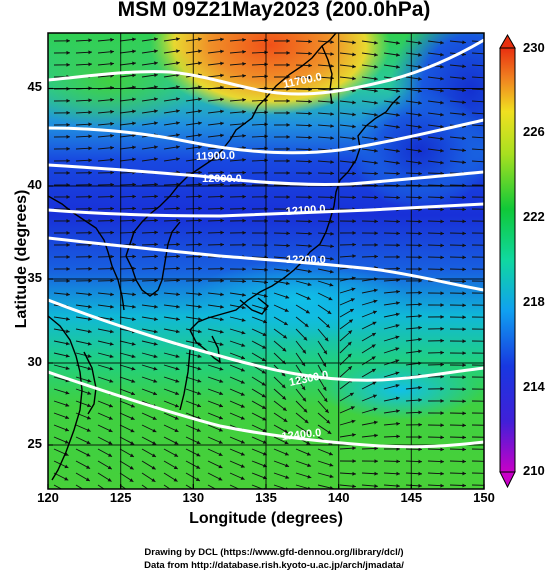  Describe the element at coordinates (301, 435) in the screenshot. I see `contour-label-12400: 12400.0` at that location.